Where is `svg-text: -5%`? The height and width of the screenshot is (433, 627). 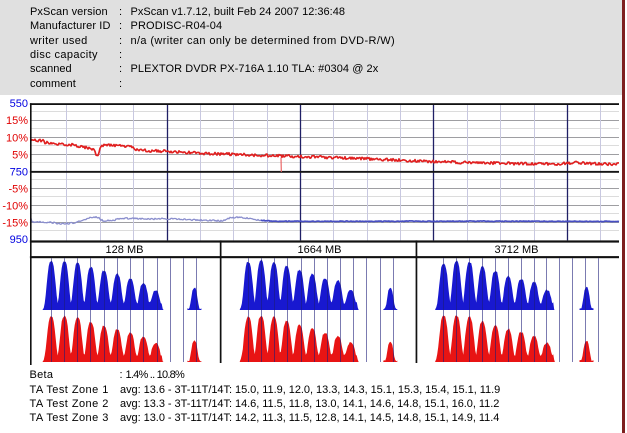 svg-text: -5% is located at coordinates (18, 189).